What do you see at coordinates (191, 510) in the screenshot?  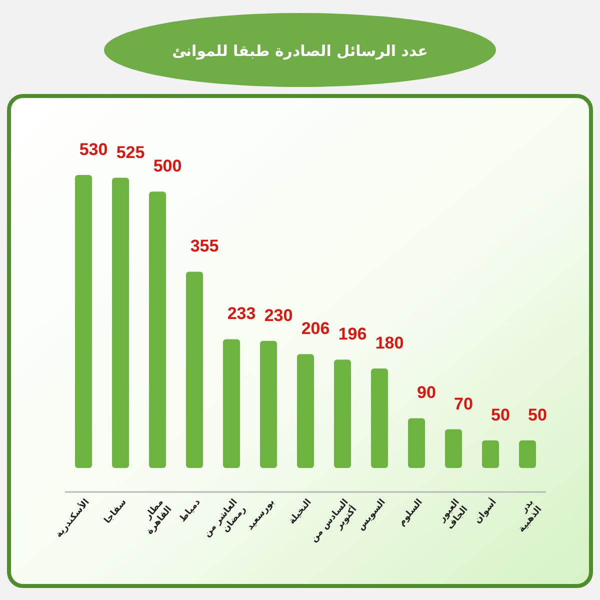 I see `x-tick-label: دمياط` at bounding box center [191, 510].